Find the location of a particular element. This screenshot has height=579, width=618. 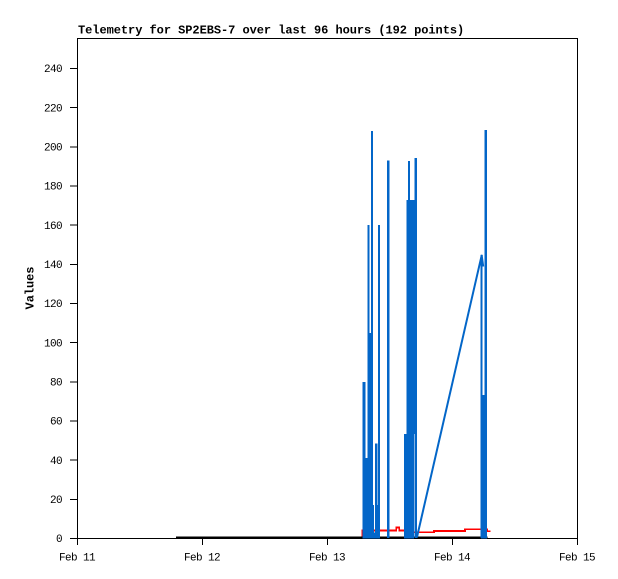

svg-text: 180 is located at coordinates (53, 188).